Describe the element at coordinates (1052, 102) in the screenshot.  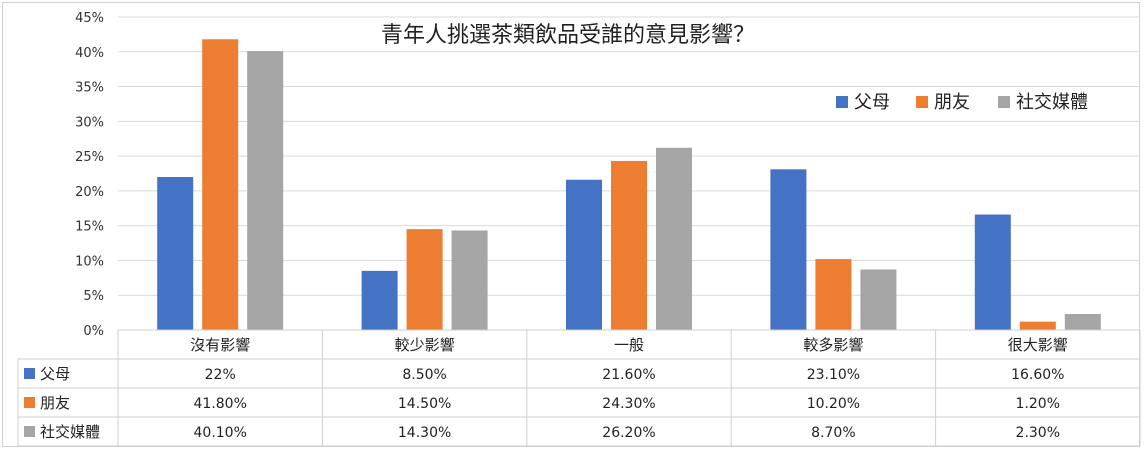
I see `legend-label: 社交媒體` at that location.